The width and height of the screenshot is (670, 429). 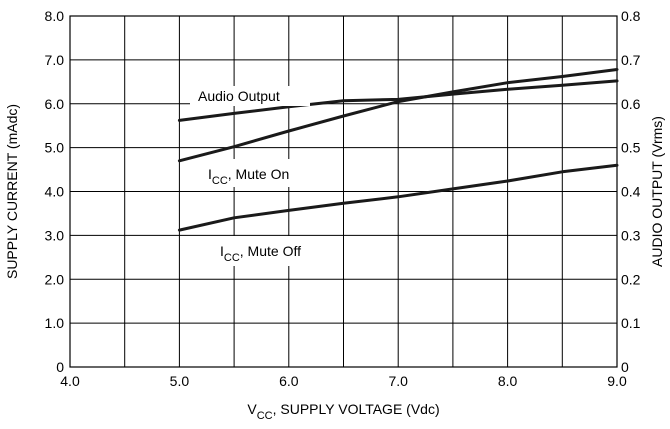 What do you see at coordinates (625, 367) in the screenshot?
I see `y2-tick-label: 0` at bounding box center [625, 367].